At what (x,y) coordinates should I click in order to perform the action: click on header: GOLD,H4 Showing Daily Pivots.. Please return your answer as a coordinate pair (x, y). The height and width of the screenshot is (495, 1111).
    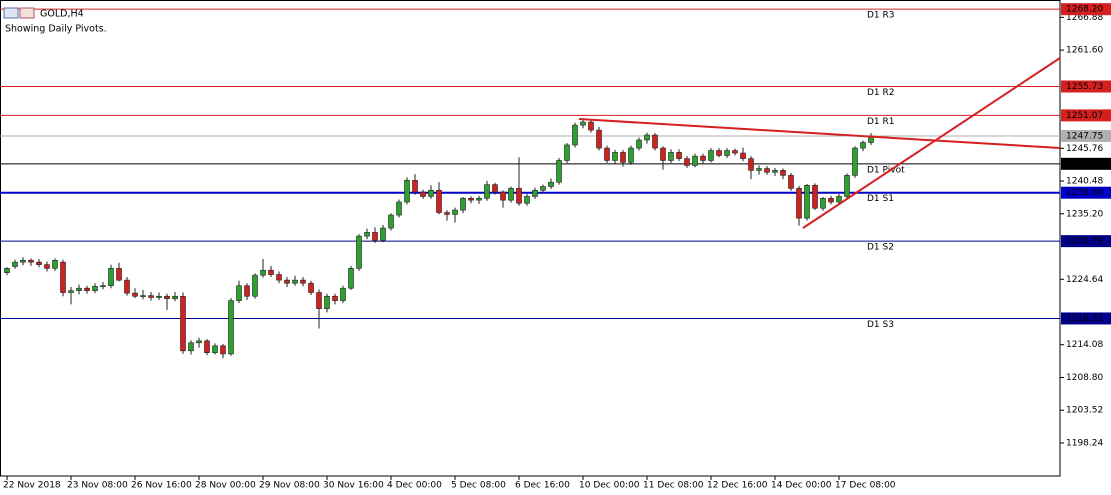
    Looking at the image, I should click on (55, 21).